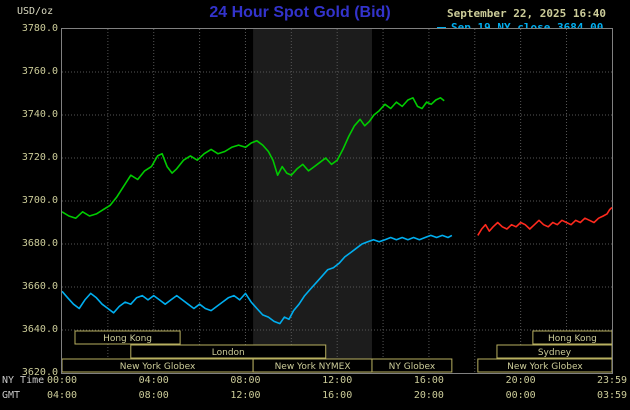 The image size is (630, 410). Describe the element at coordinates (39, 286) in the screenshot. I see `y-tick-label: 3660.0` at that location.